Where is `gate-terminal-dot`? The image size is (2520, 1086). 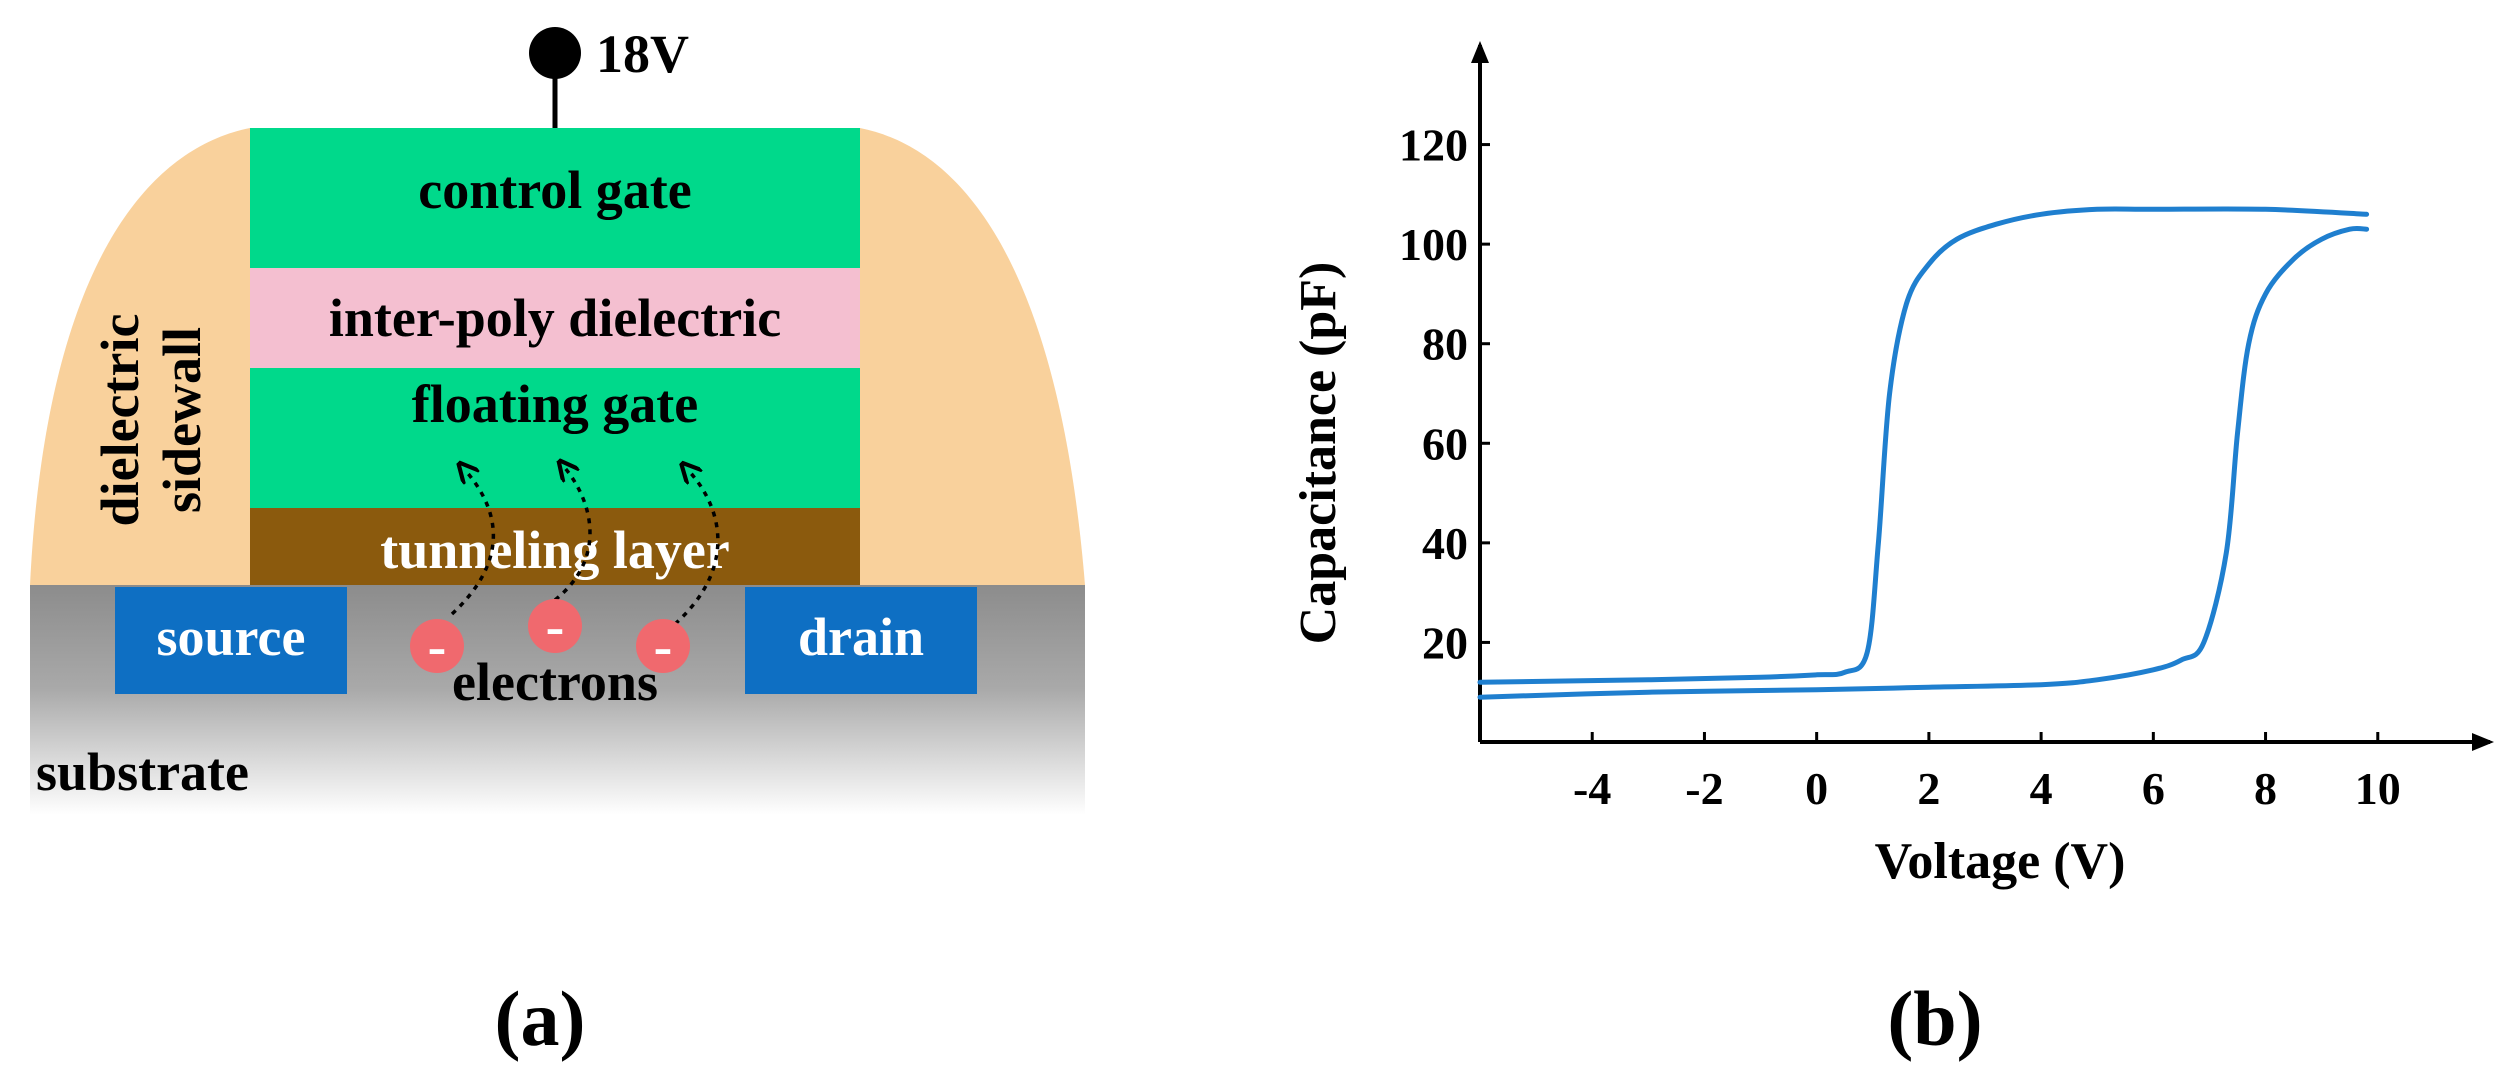
gate-terminal-dot is located at coordinates (555, 53).